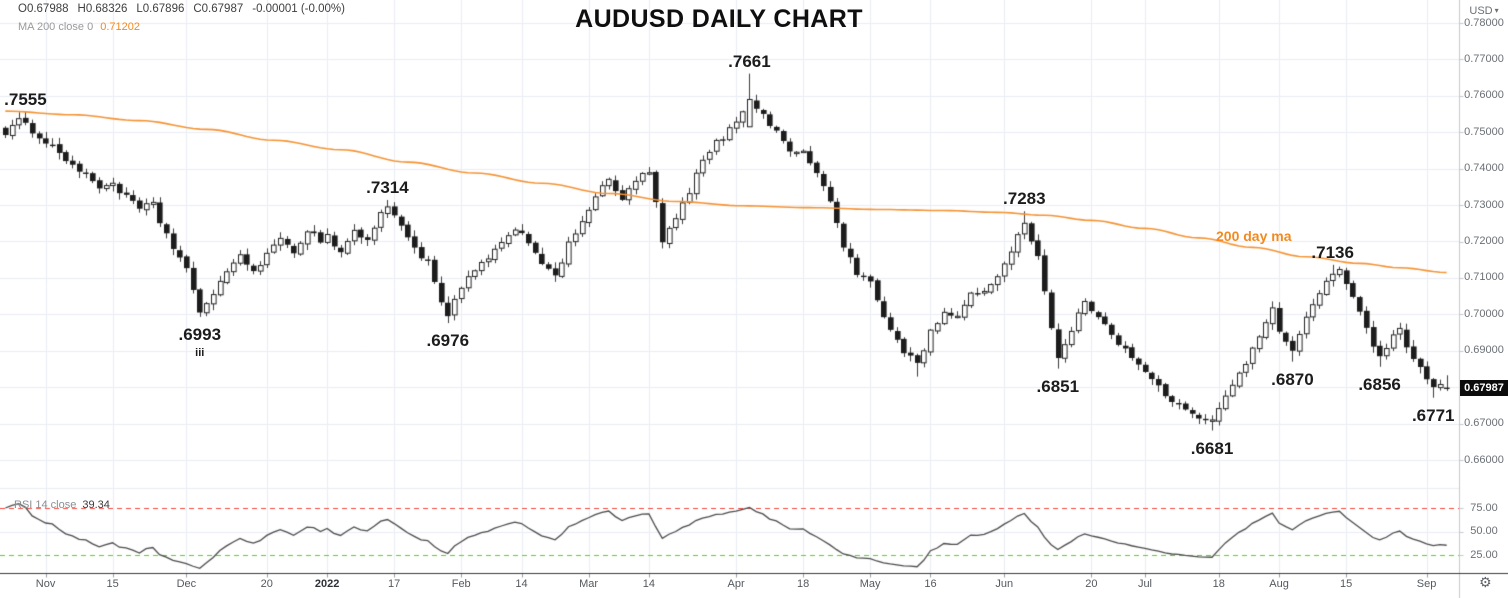  What do you see at coordinates (298, 9) in the screenshot?
I see `change-value: -0.00001 (-0.00%)` at bounding box center [298, 9].